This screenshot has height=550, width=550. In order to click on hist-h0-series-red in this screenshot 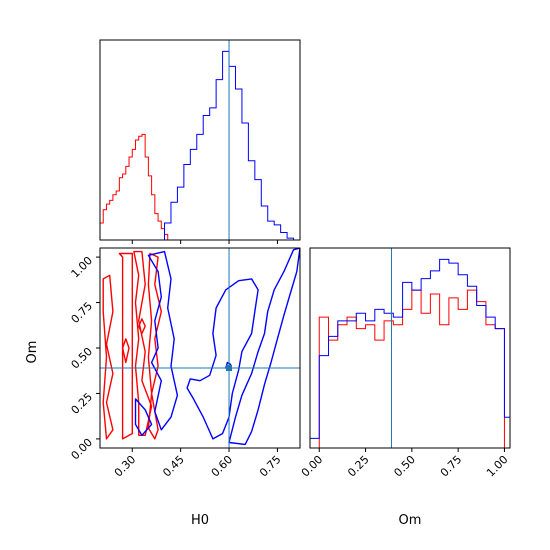, I will do `click(134, 186)`.